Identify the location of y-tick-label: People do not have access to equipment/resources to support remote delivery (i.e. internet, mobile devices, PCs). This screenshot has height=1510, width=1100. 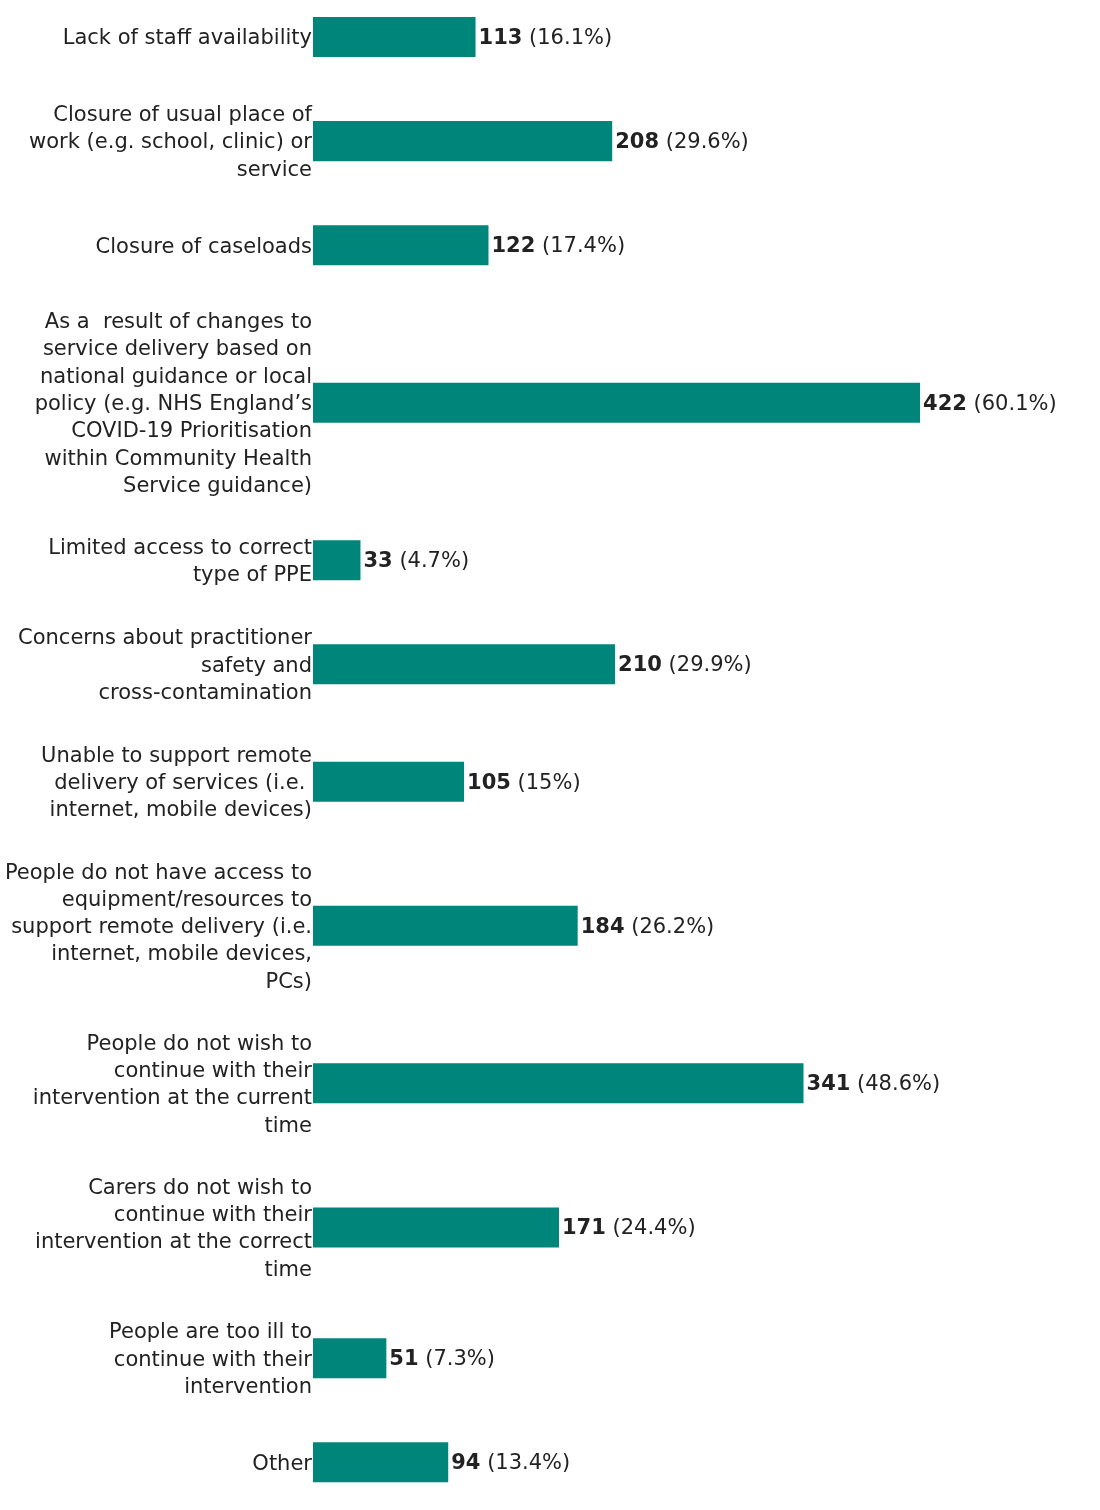
(158, 926).